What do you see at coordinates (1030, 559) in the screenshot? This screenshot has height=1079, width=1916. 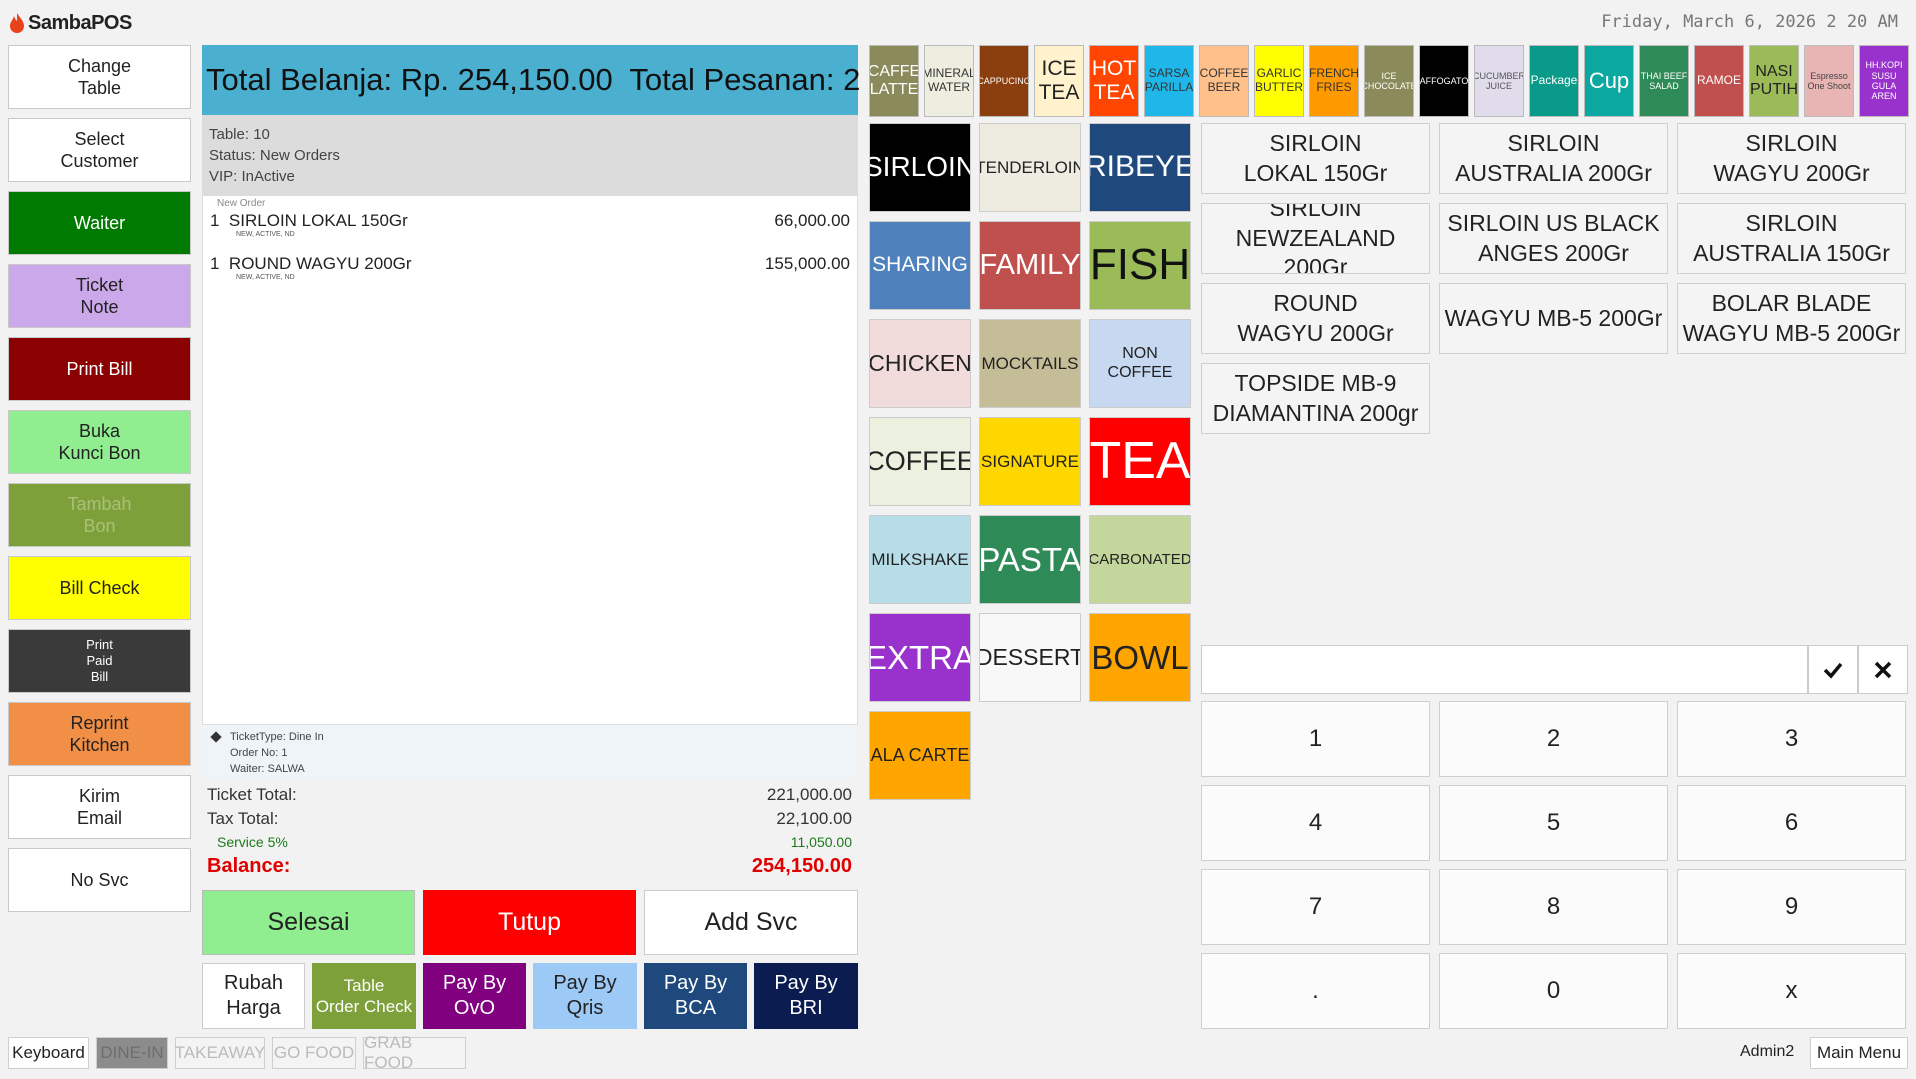 I see `category-pasta: PASTA` at bounding box center [1030, 559].